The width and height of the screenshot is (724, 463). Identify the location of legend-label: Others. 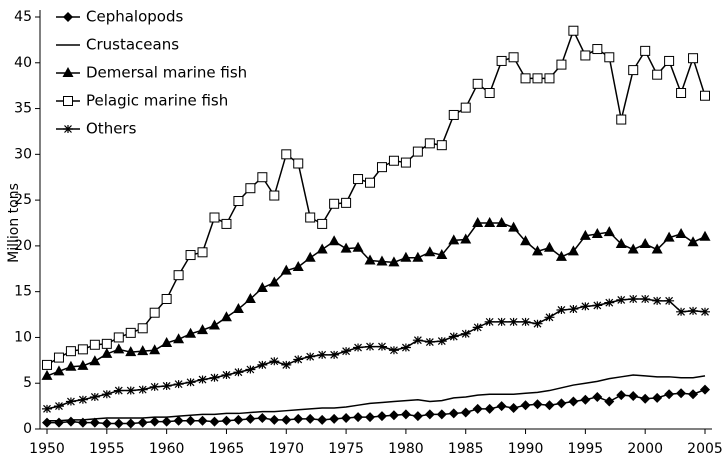
(111, 129).